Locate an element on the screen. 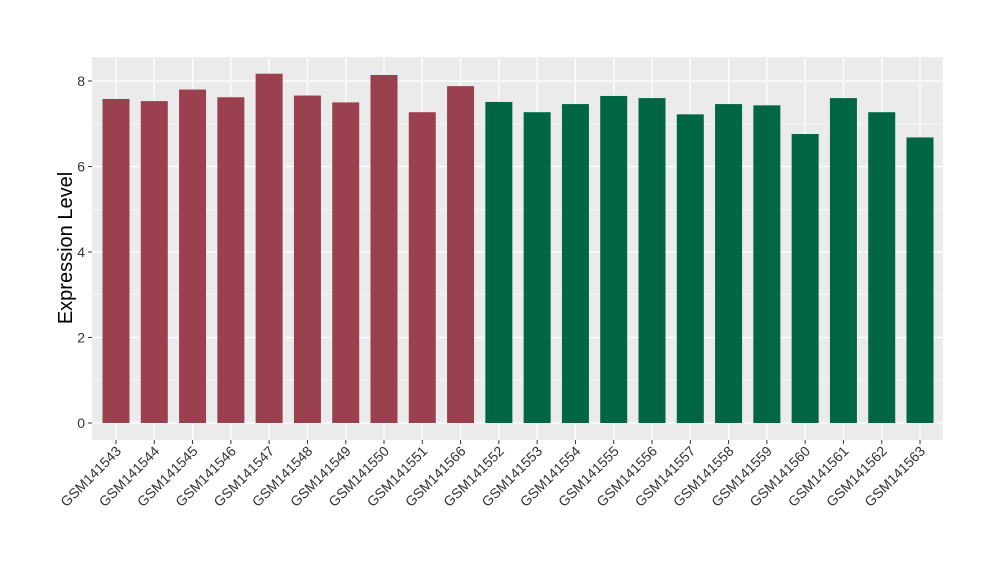  y-tick-label: 4 is located at coordinates (81, 252).